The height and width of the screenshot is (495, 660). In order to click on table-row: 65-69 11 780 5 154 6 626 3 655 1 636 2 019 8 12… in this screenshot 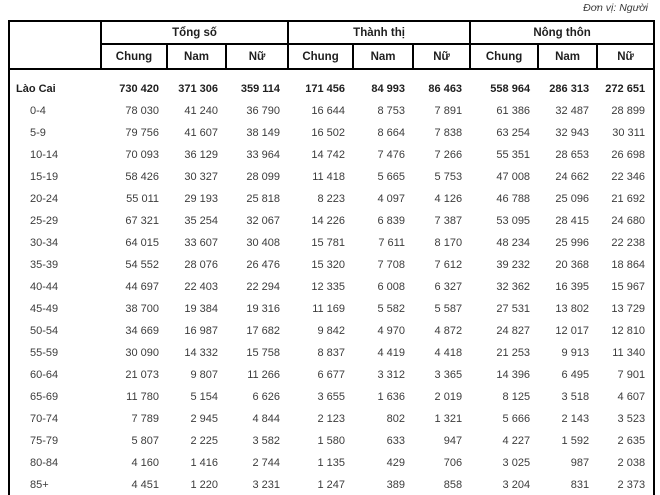, I will do `click(331, 397)`.